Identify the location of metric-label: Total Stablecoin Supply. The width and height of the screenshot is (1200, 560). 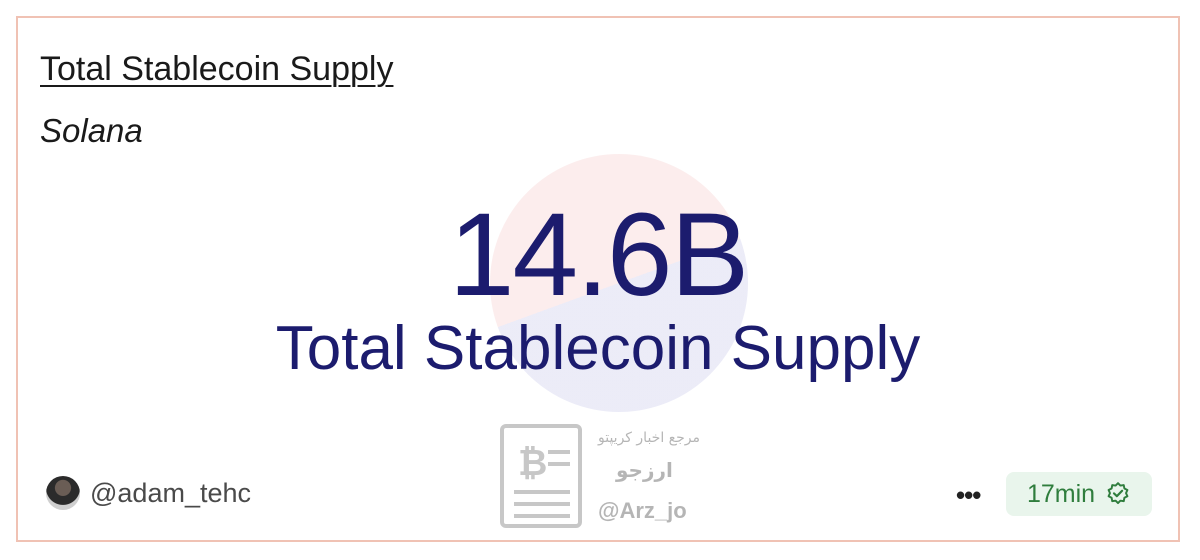
(598, 348).